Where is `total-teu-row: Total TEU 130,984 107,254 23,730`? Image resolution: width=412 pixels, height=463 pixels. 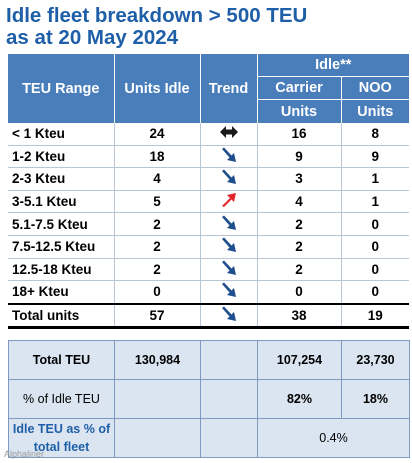 total-teu-row: Total TEU 130,984 107,254 23,730 is located at coordinates (209, 360).